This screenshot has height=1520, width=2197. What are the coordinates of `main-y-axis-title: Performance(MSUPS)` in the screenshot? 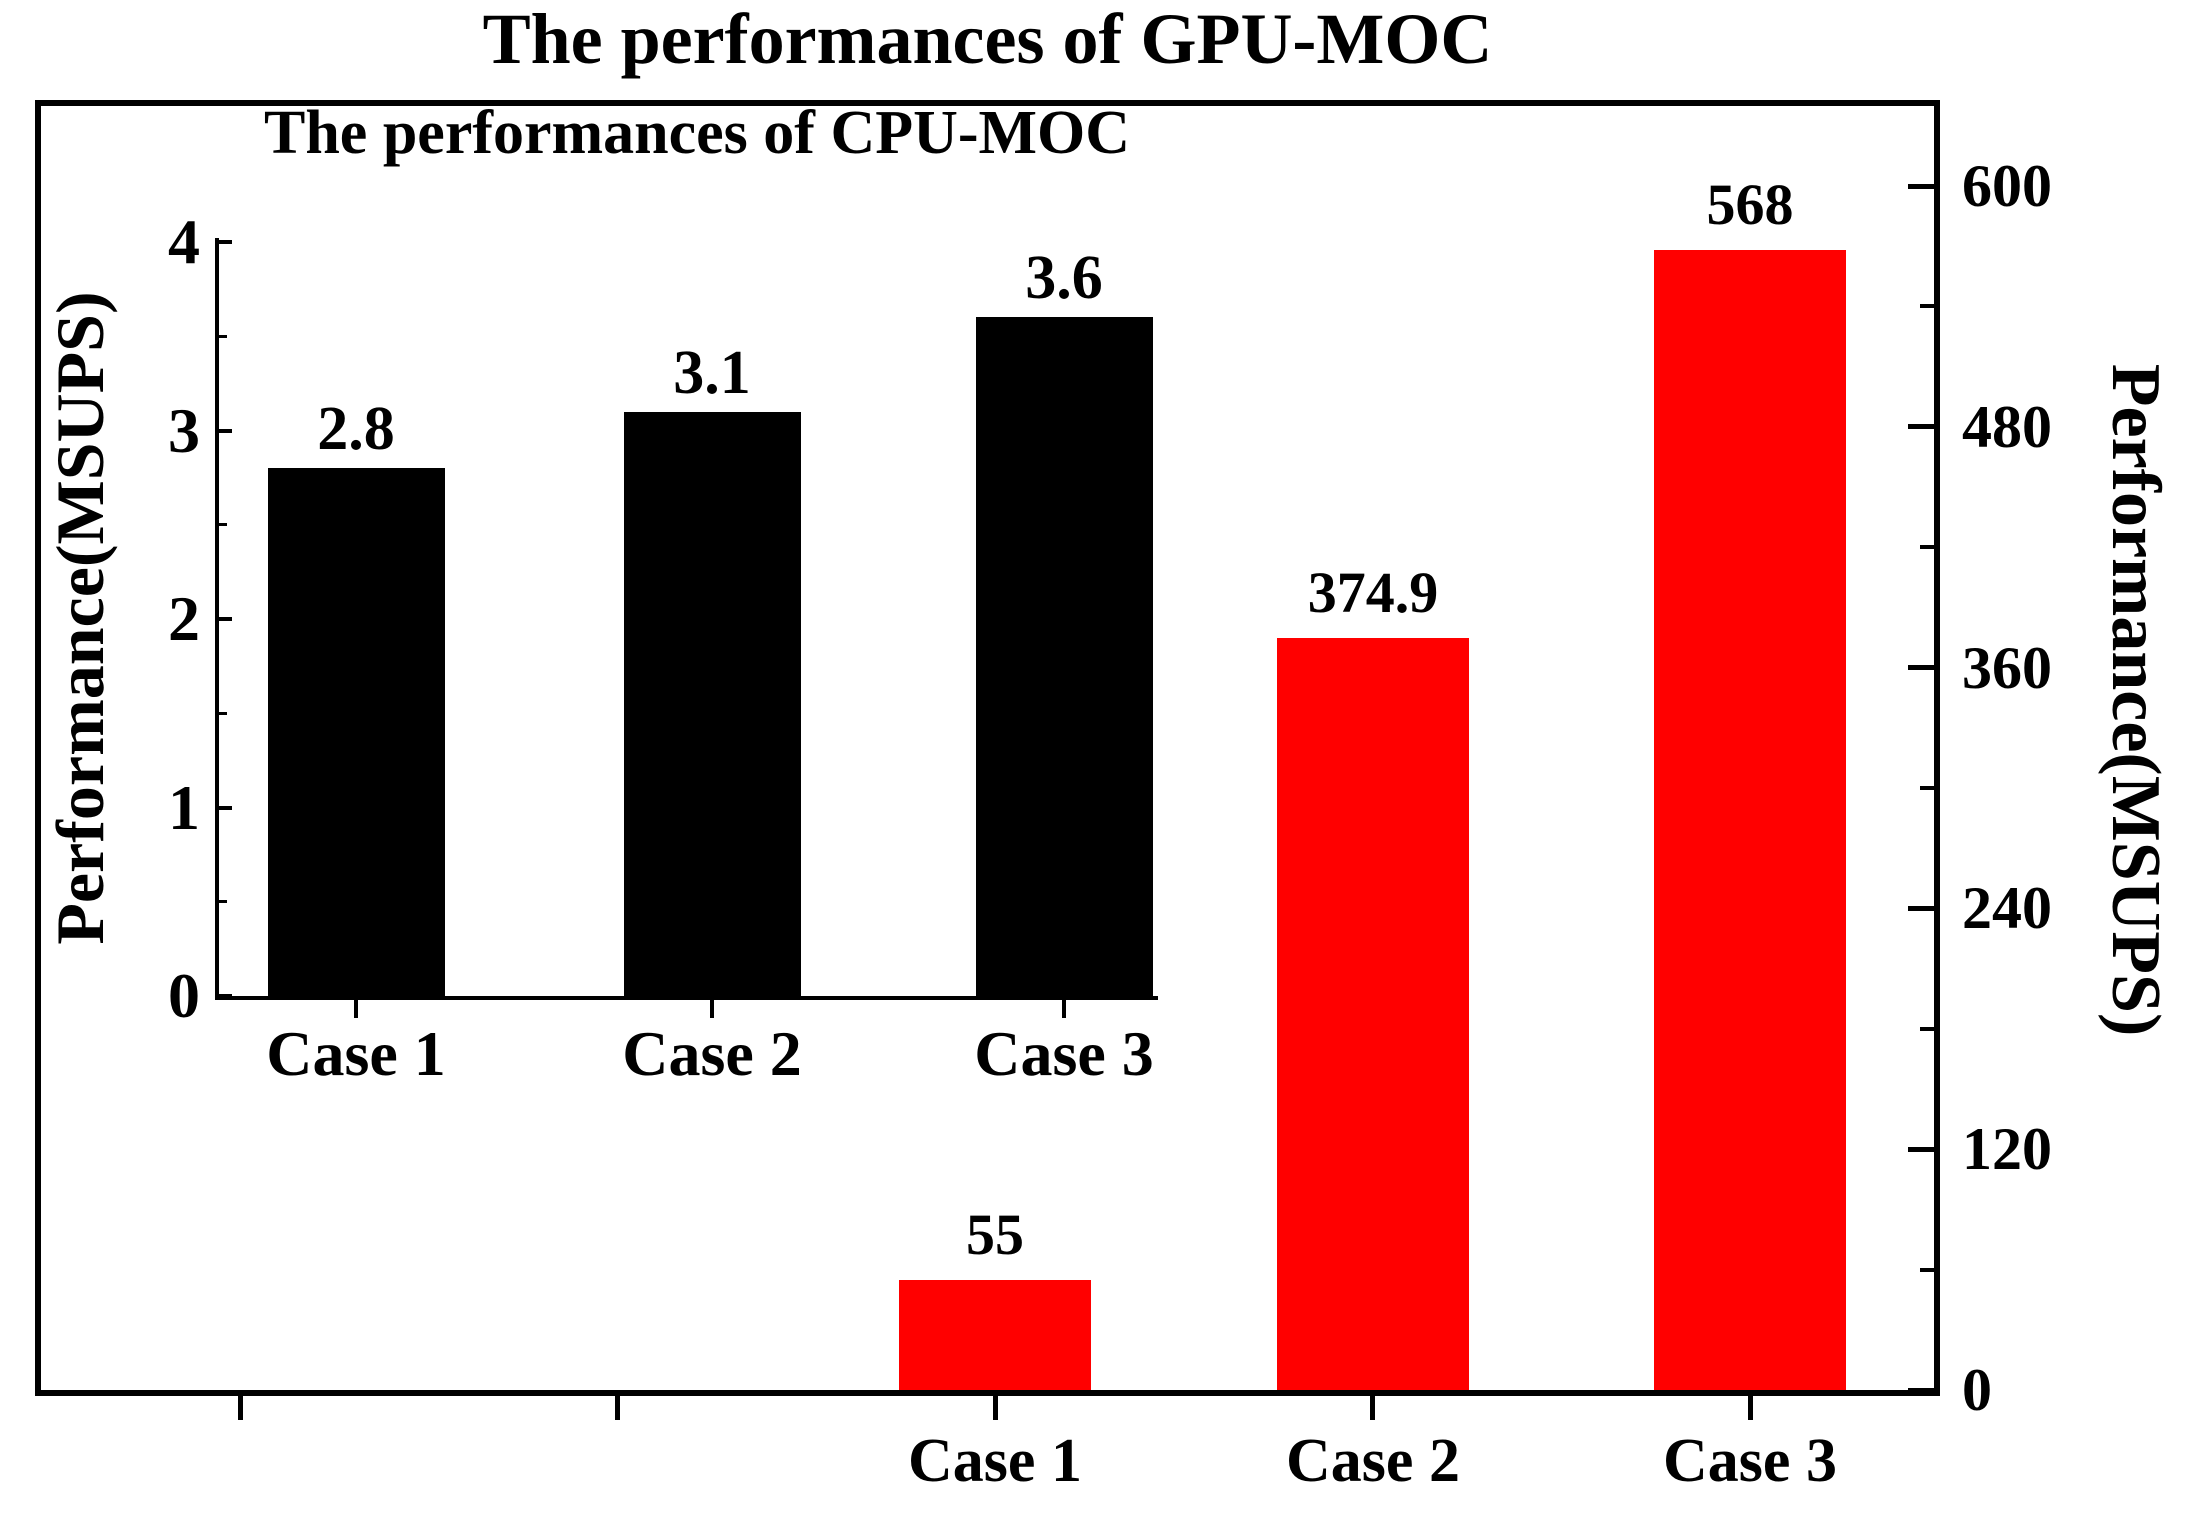 It's located at (2135, 700).